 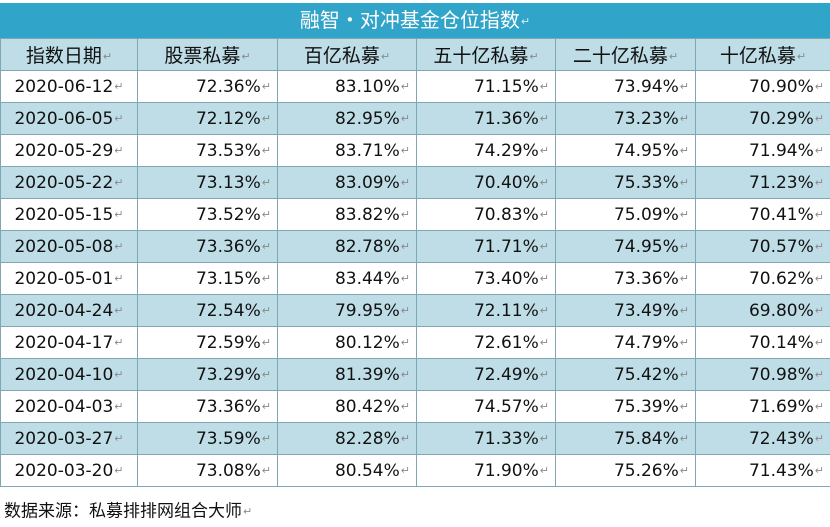 What do you see at coordinates (347, 87) in the screenshot?
I see `value-cell: 83.10%↵` at bounding box center [347, 87].